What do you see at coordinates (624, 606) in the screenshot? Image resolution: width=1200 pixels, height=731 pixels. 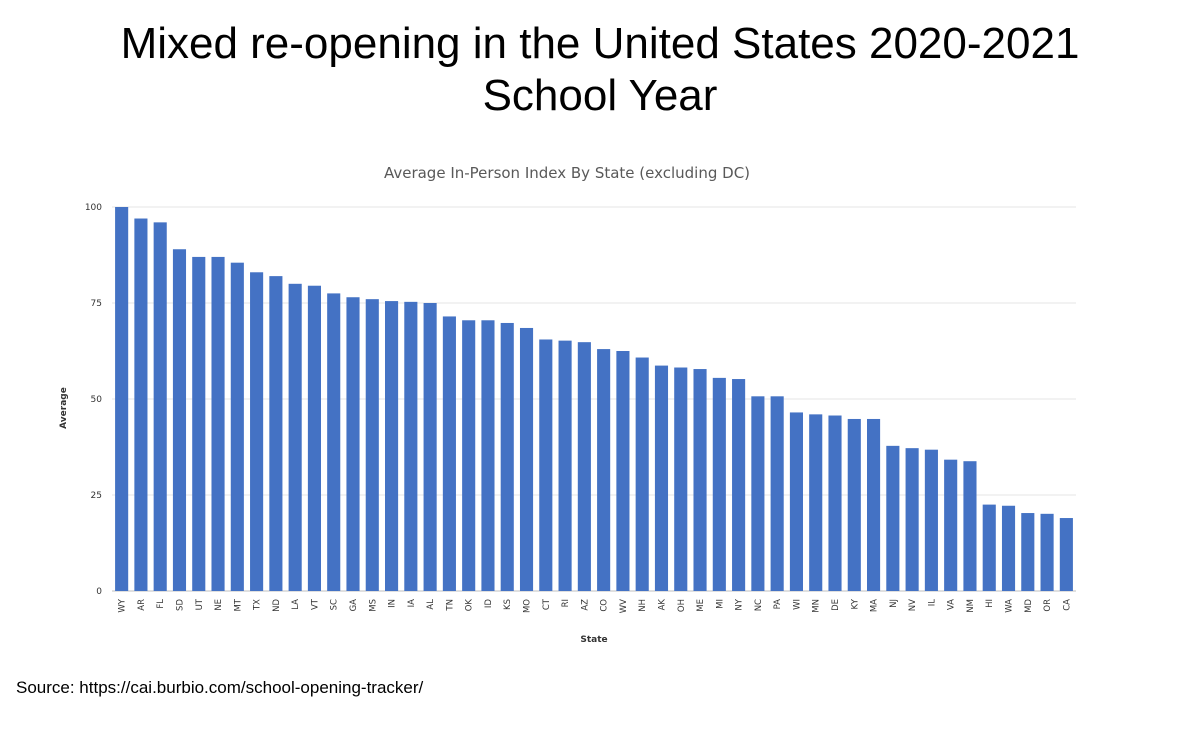 I see `x-tick-label: WV` at bounding box center [624, 606].